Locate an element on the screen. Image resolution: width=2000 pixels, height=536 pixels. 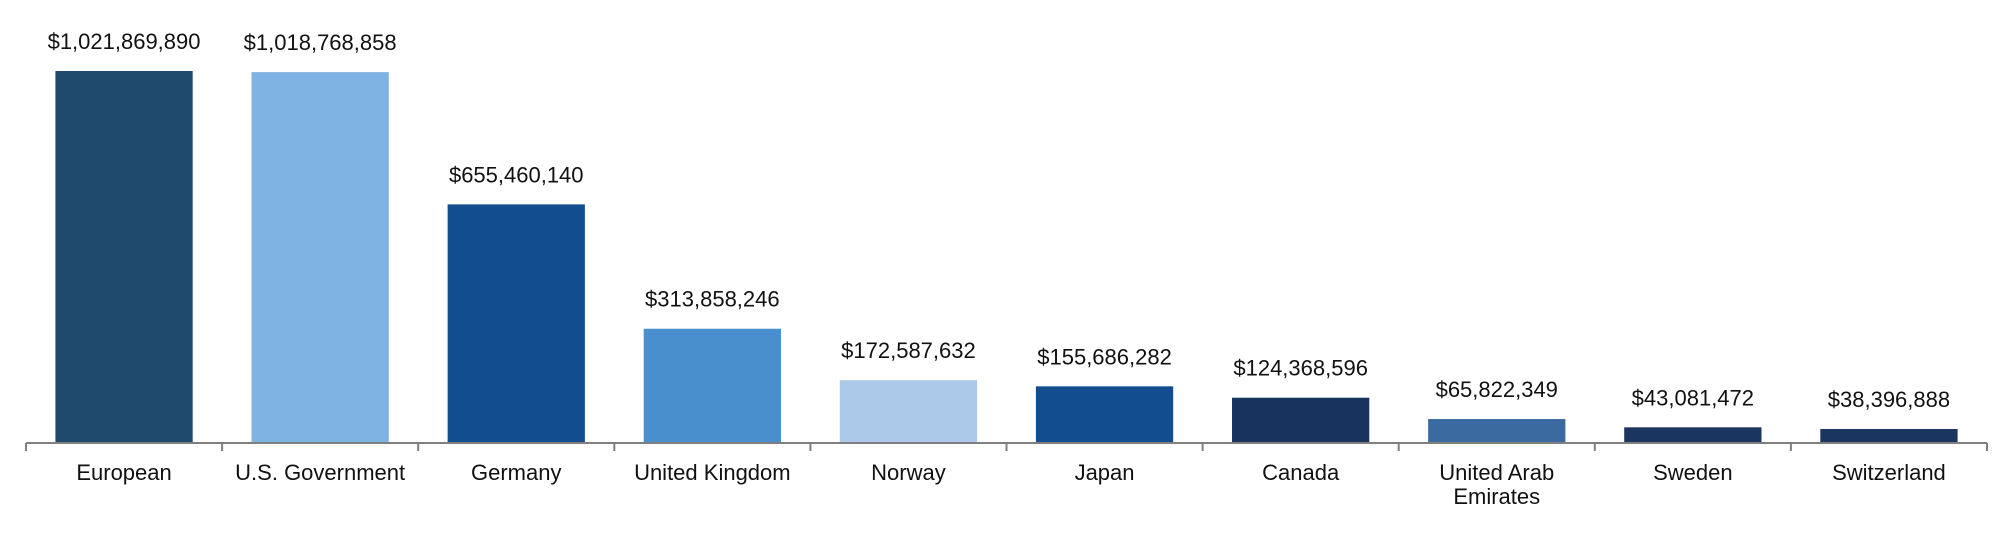
category-label: Germany is located at coordinates (516, 472).